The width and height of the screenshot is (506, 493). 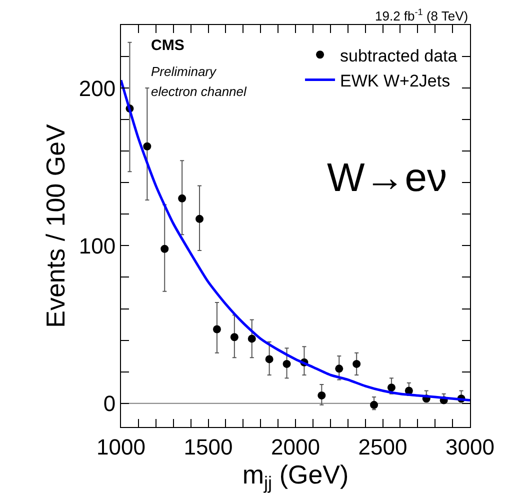 What do you see at coordinates (208, 447) in the screenshot?
I see `x-tick-label: 1500` at bounding box center [208, 447].